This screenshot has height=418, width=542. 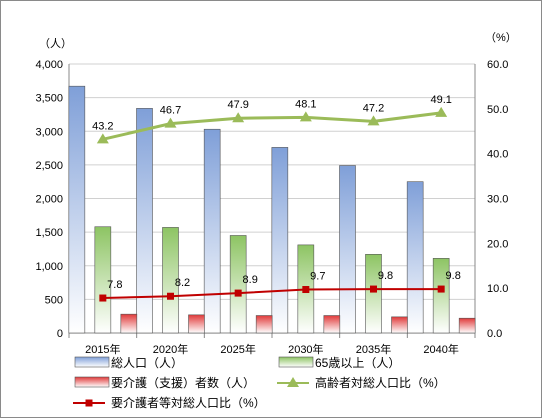 I want to click on y-left-tick-label: 4,000, so click(x=49, y=65).